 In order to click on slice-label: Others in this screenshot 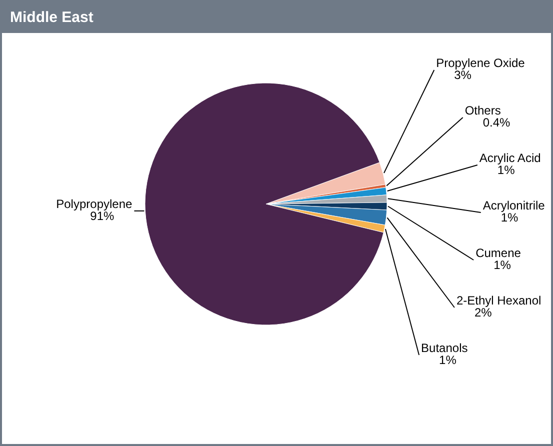, I will do `click(482, 111)`.